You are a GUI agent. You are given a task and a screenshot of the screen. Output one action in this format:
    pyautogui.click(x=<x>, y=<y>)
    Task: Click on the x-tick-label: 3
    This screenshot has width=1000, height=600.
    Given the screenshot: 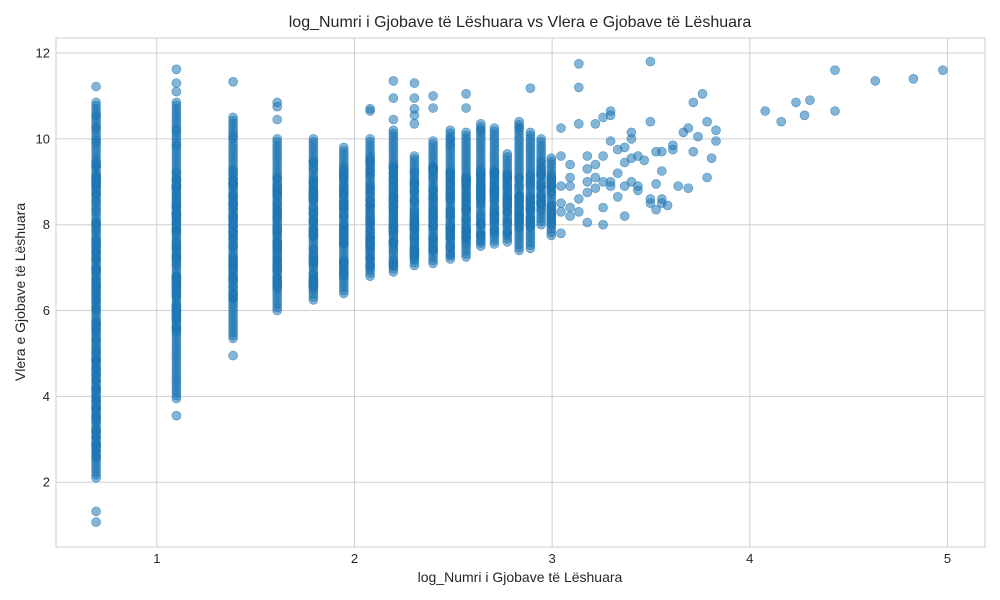 What is the action you would take?
    pyautogui.click(x=552, y=558)
    